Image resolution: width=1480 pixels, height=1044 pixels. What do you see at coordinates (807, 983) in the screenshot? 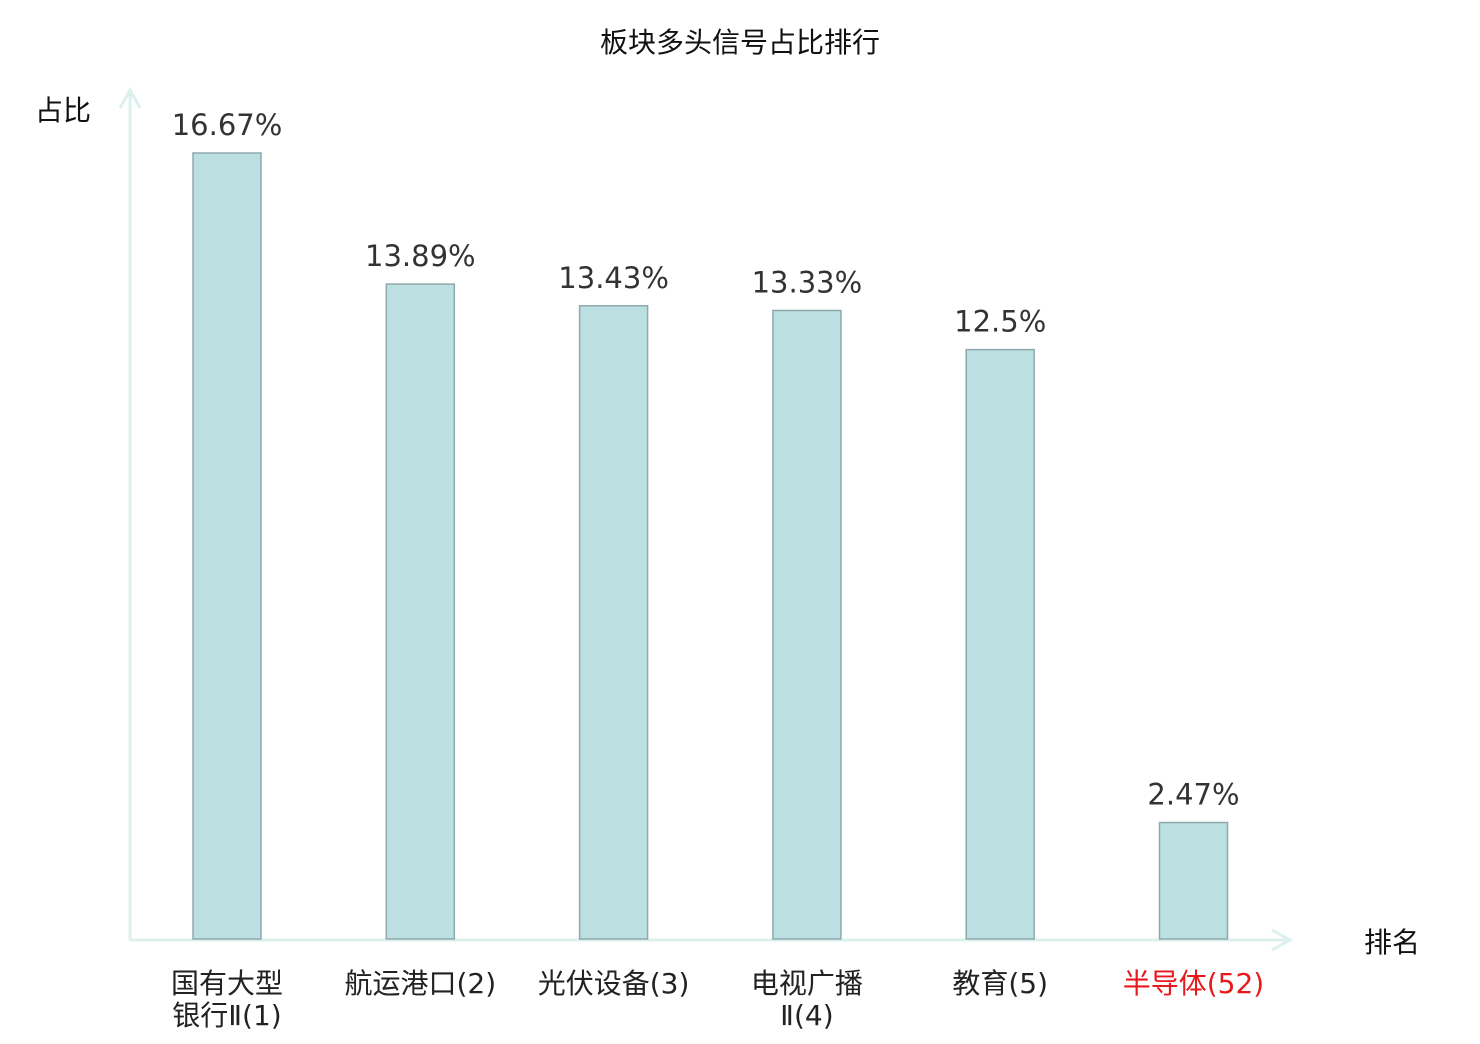
I see `x-tick-label: 电视广播` at bounding box center [807, 983].